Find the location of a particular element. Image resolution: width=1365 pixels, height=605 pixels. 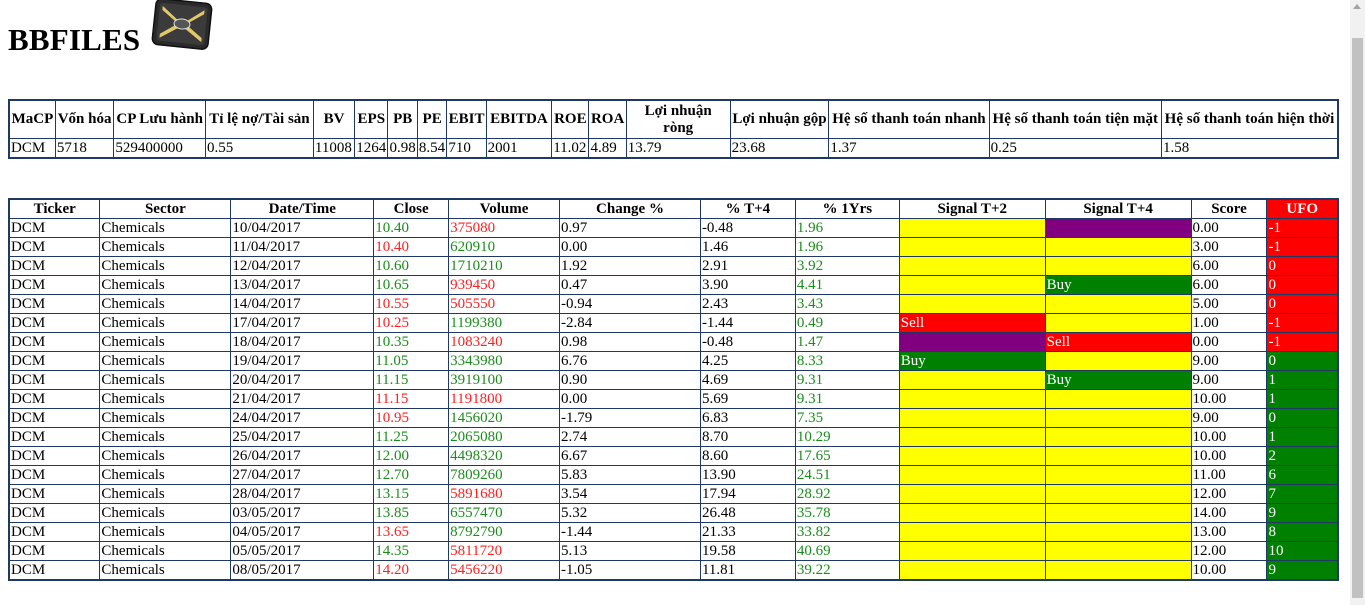

pct-t4-cell: 8.60 is located at coordinates (747, 456).